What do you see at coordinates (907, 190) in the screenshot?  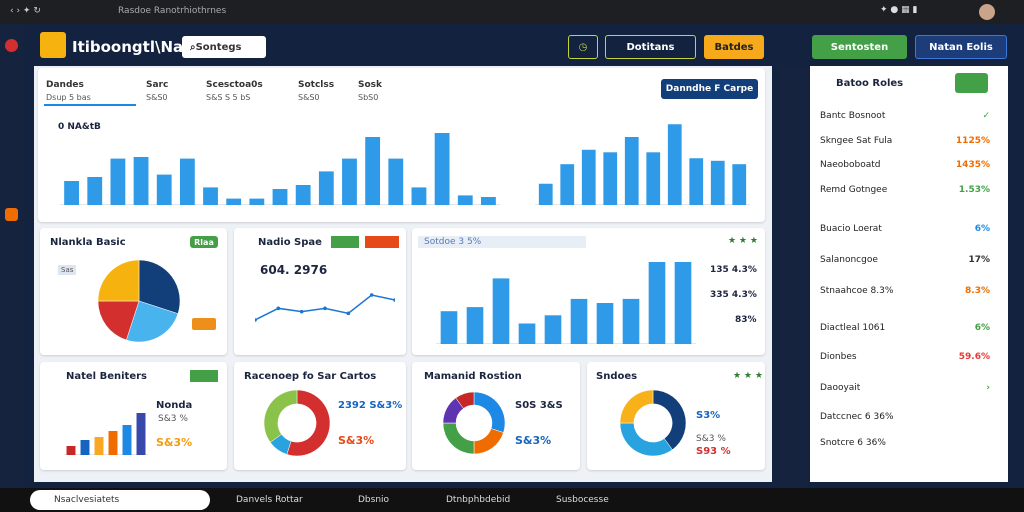 I see `panel-item: Remd Gotngee 1.53%` at bounding box center [907, 190].